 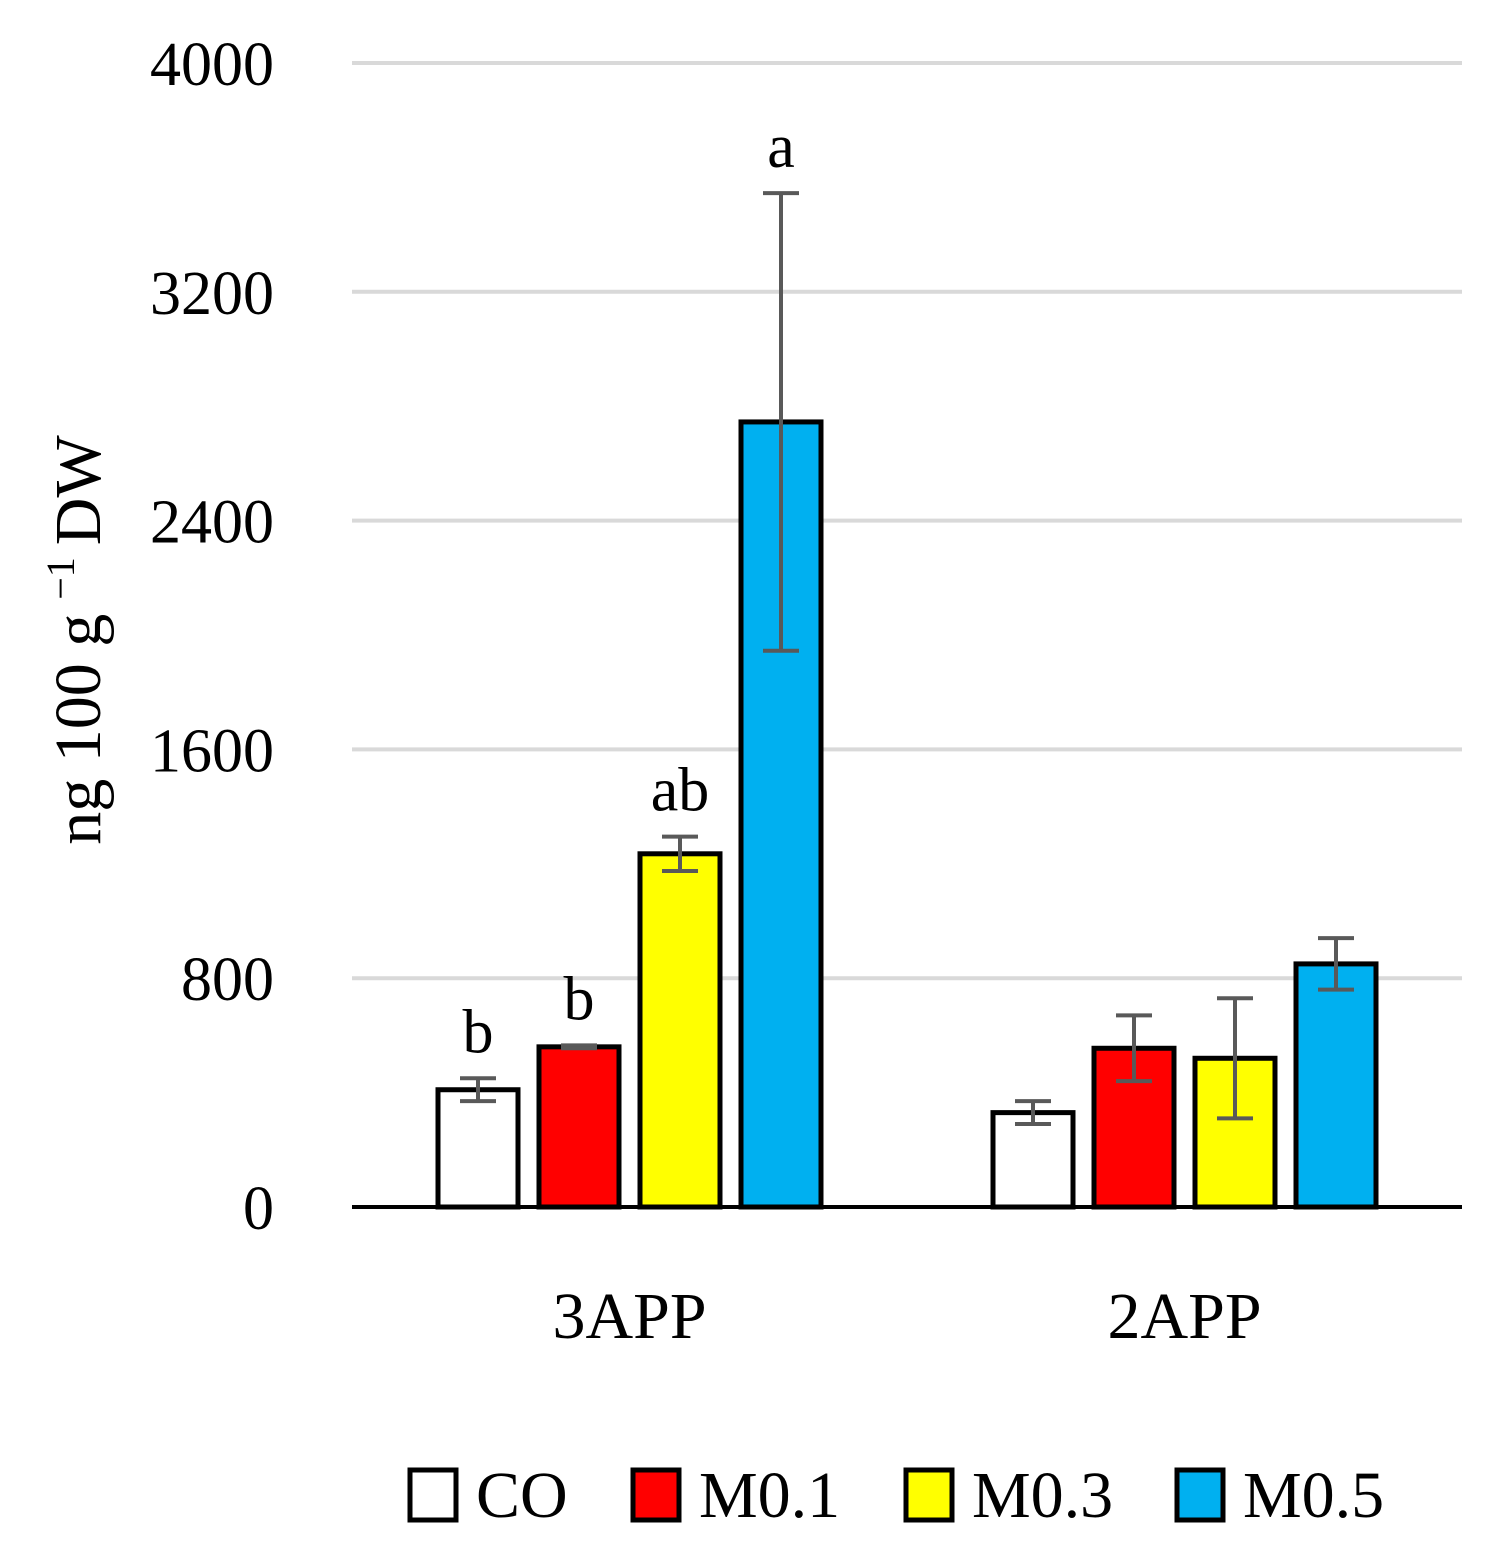 I want to click on legend-item: M0.5, so click(x=1279, y=1495).